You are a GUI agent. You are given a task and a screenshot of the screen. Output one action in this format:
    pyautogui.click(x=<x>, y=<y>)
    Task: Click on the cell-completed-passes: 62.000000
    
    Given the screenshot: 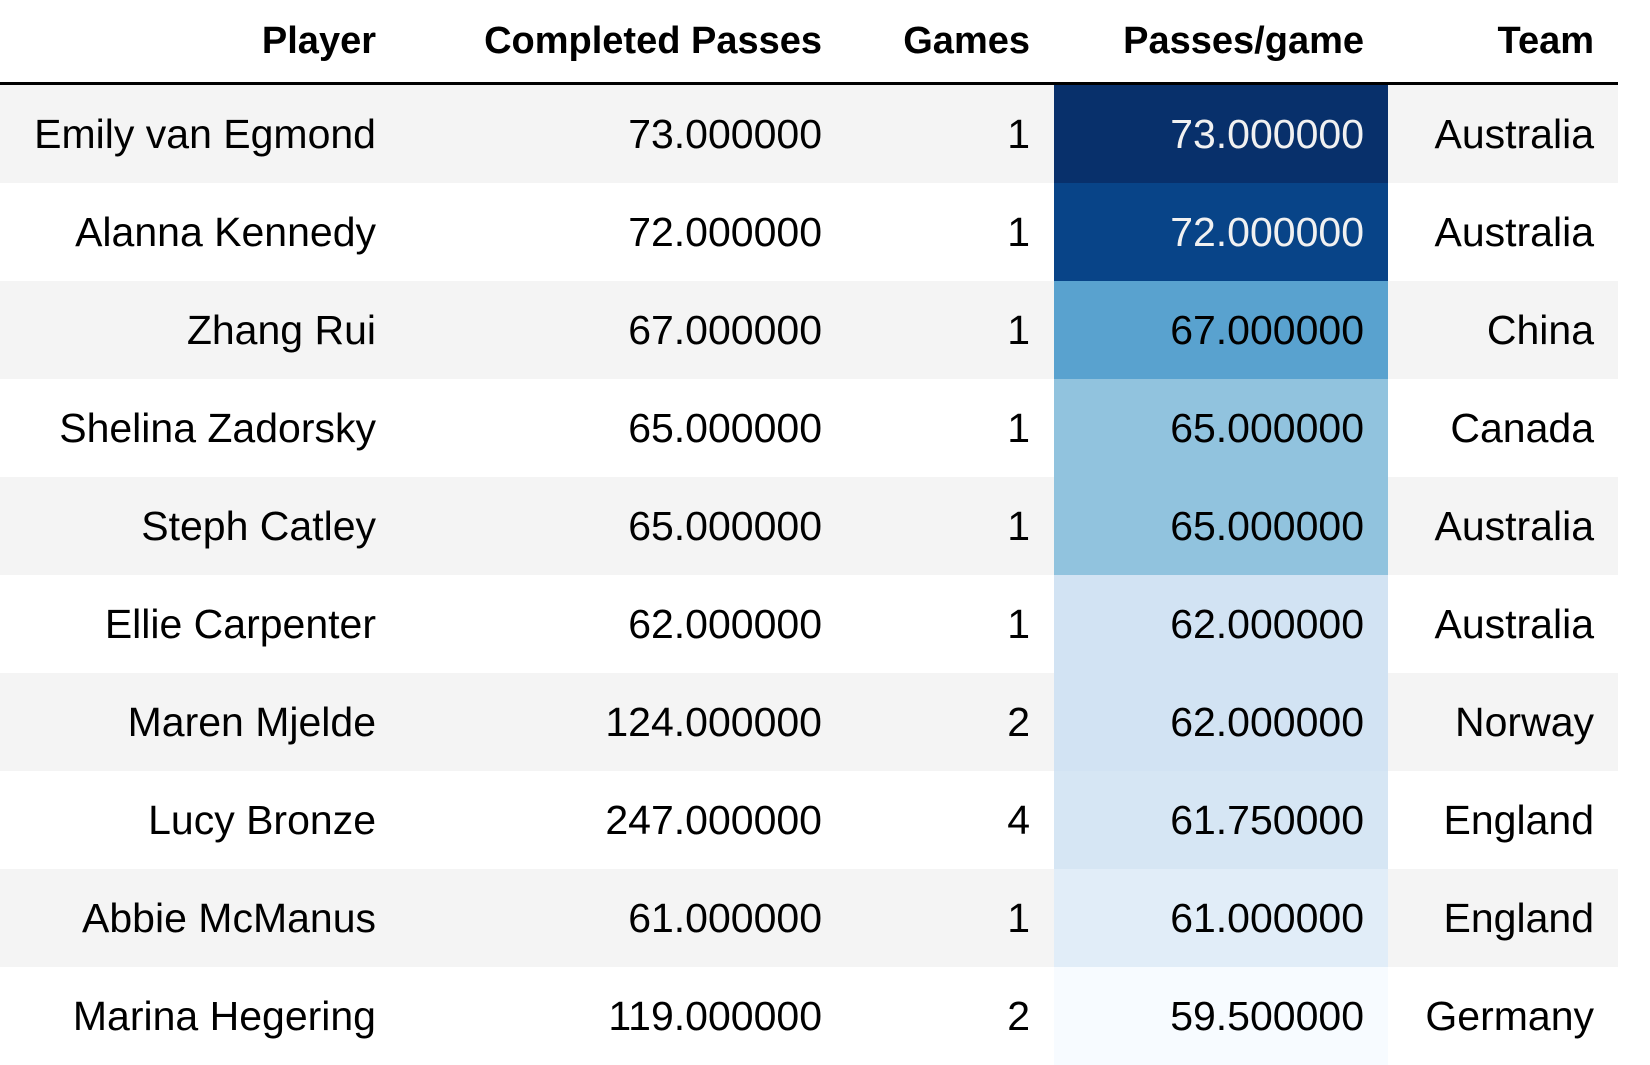 What is the action you would take?
    pyautogui.click(x=623, y=624)
    